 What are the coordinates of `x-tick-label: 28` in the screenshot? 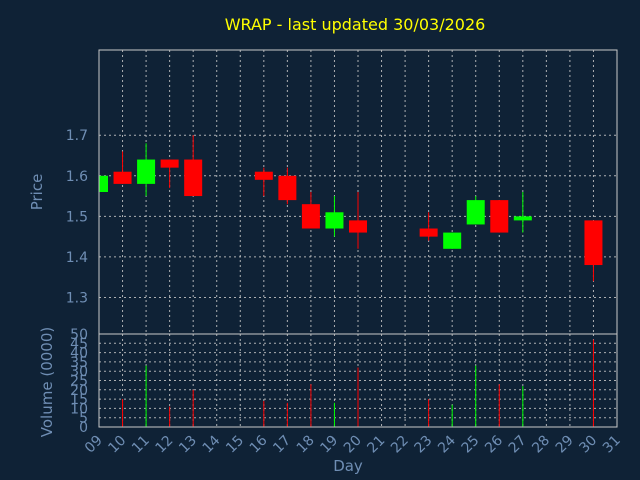 It's located at (541, 445).